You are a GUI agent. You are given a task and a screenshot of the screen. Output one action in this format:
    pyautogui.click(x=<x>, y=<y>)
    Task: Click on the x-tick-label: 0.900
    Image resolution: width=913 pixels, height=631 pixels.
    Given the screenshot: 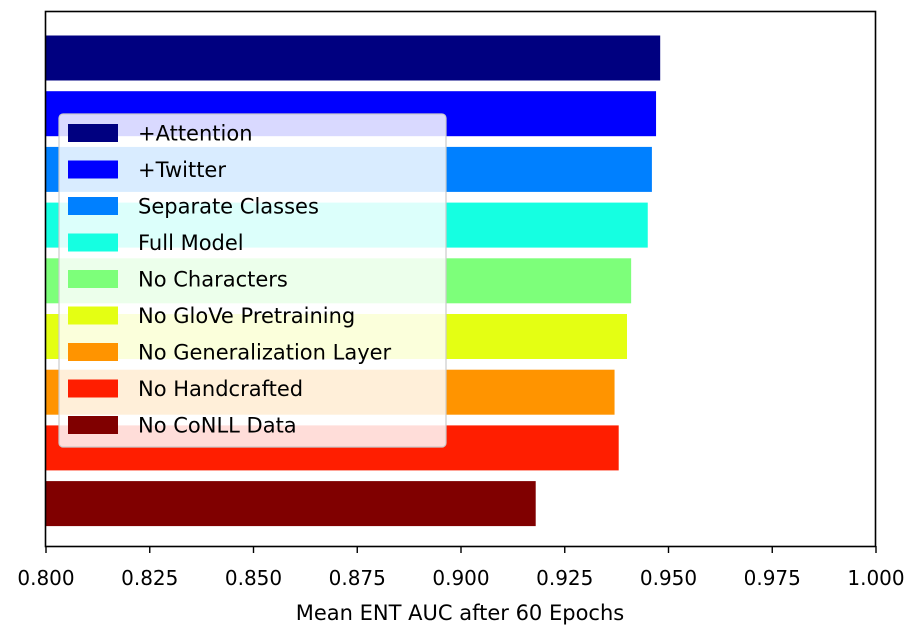 What is the action you would take?
    pyautogui.click(x=460, y=578)
    